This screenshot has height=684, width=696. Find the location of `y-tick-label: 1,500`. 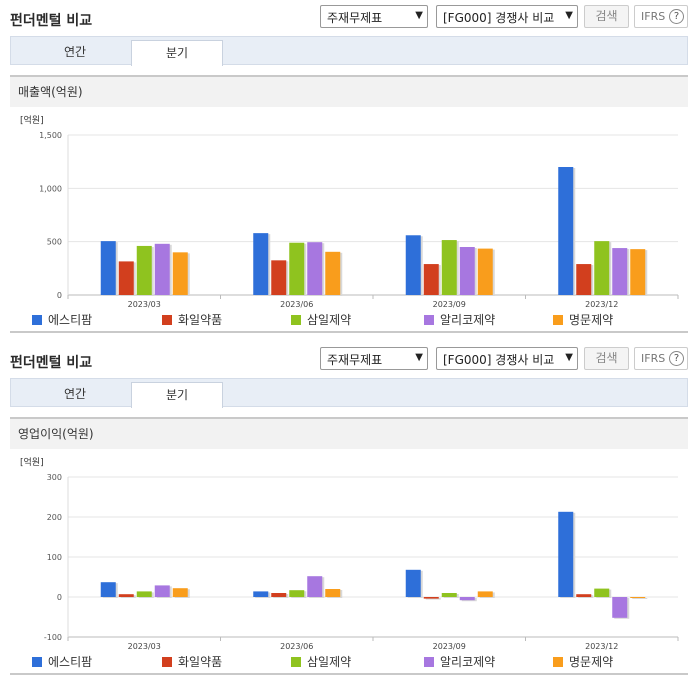

y-tick-label: 1,500 is located at coordinates (50, 135).